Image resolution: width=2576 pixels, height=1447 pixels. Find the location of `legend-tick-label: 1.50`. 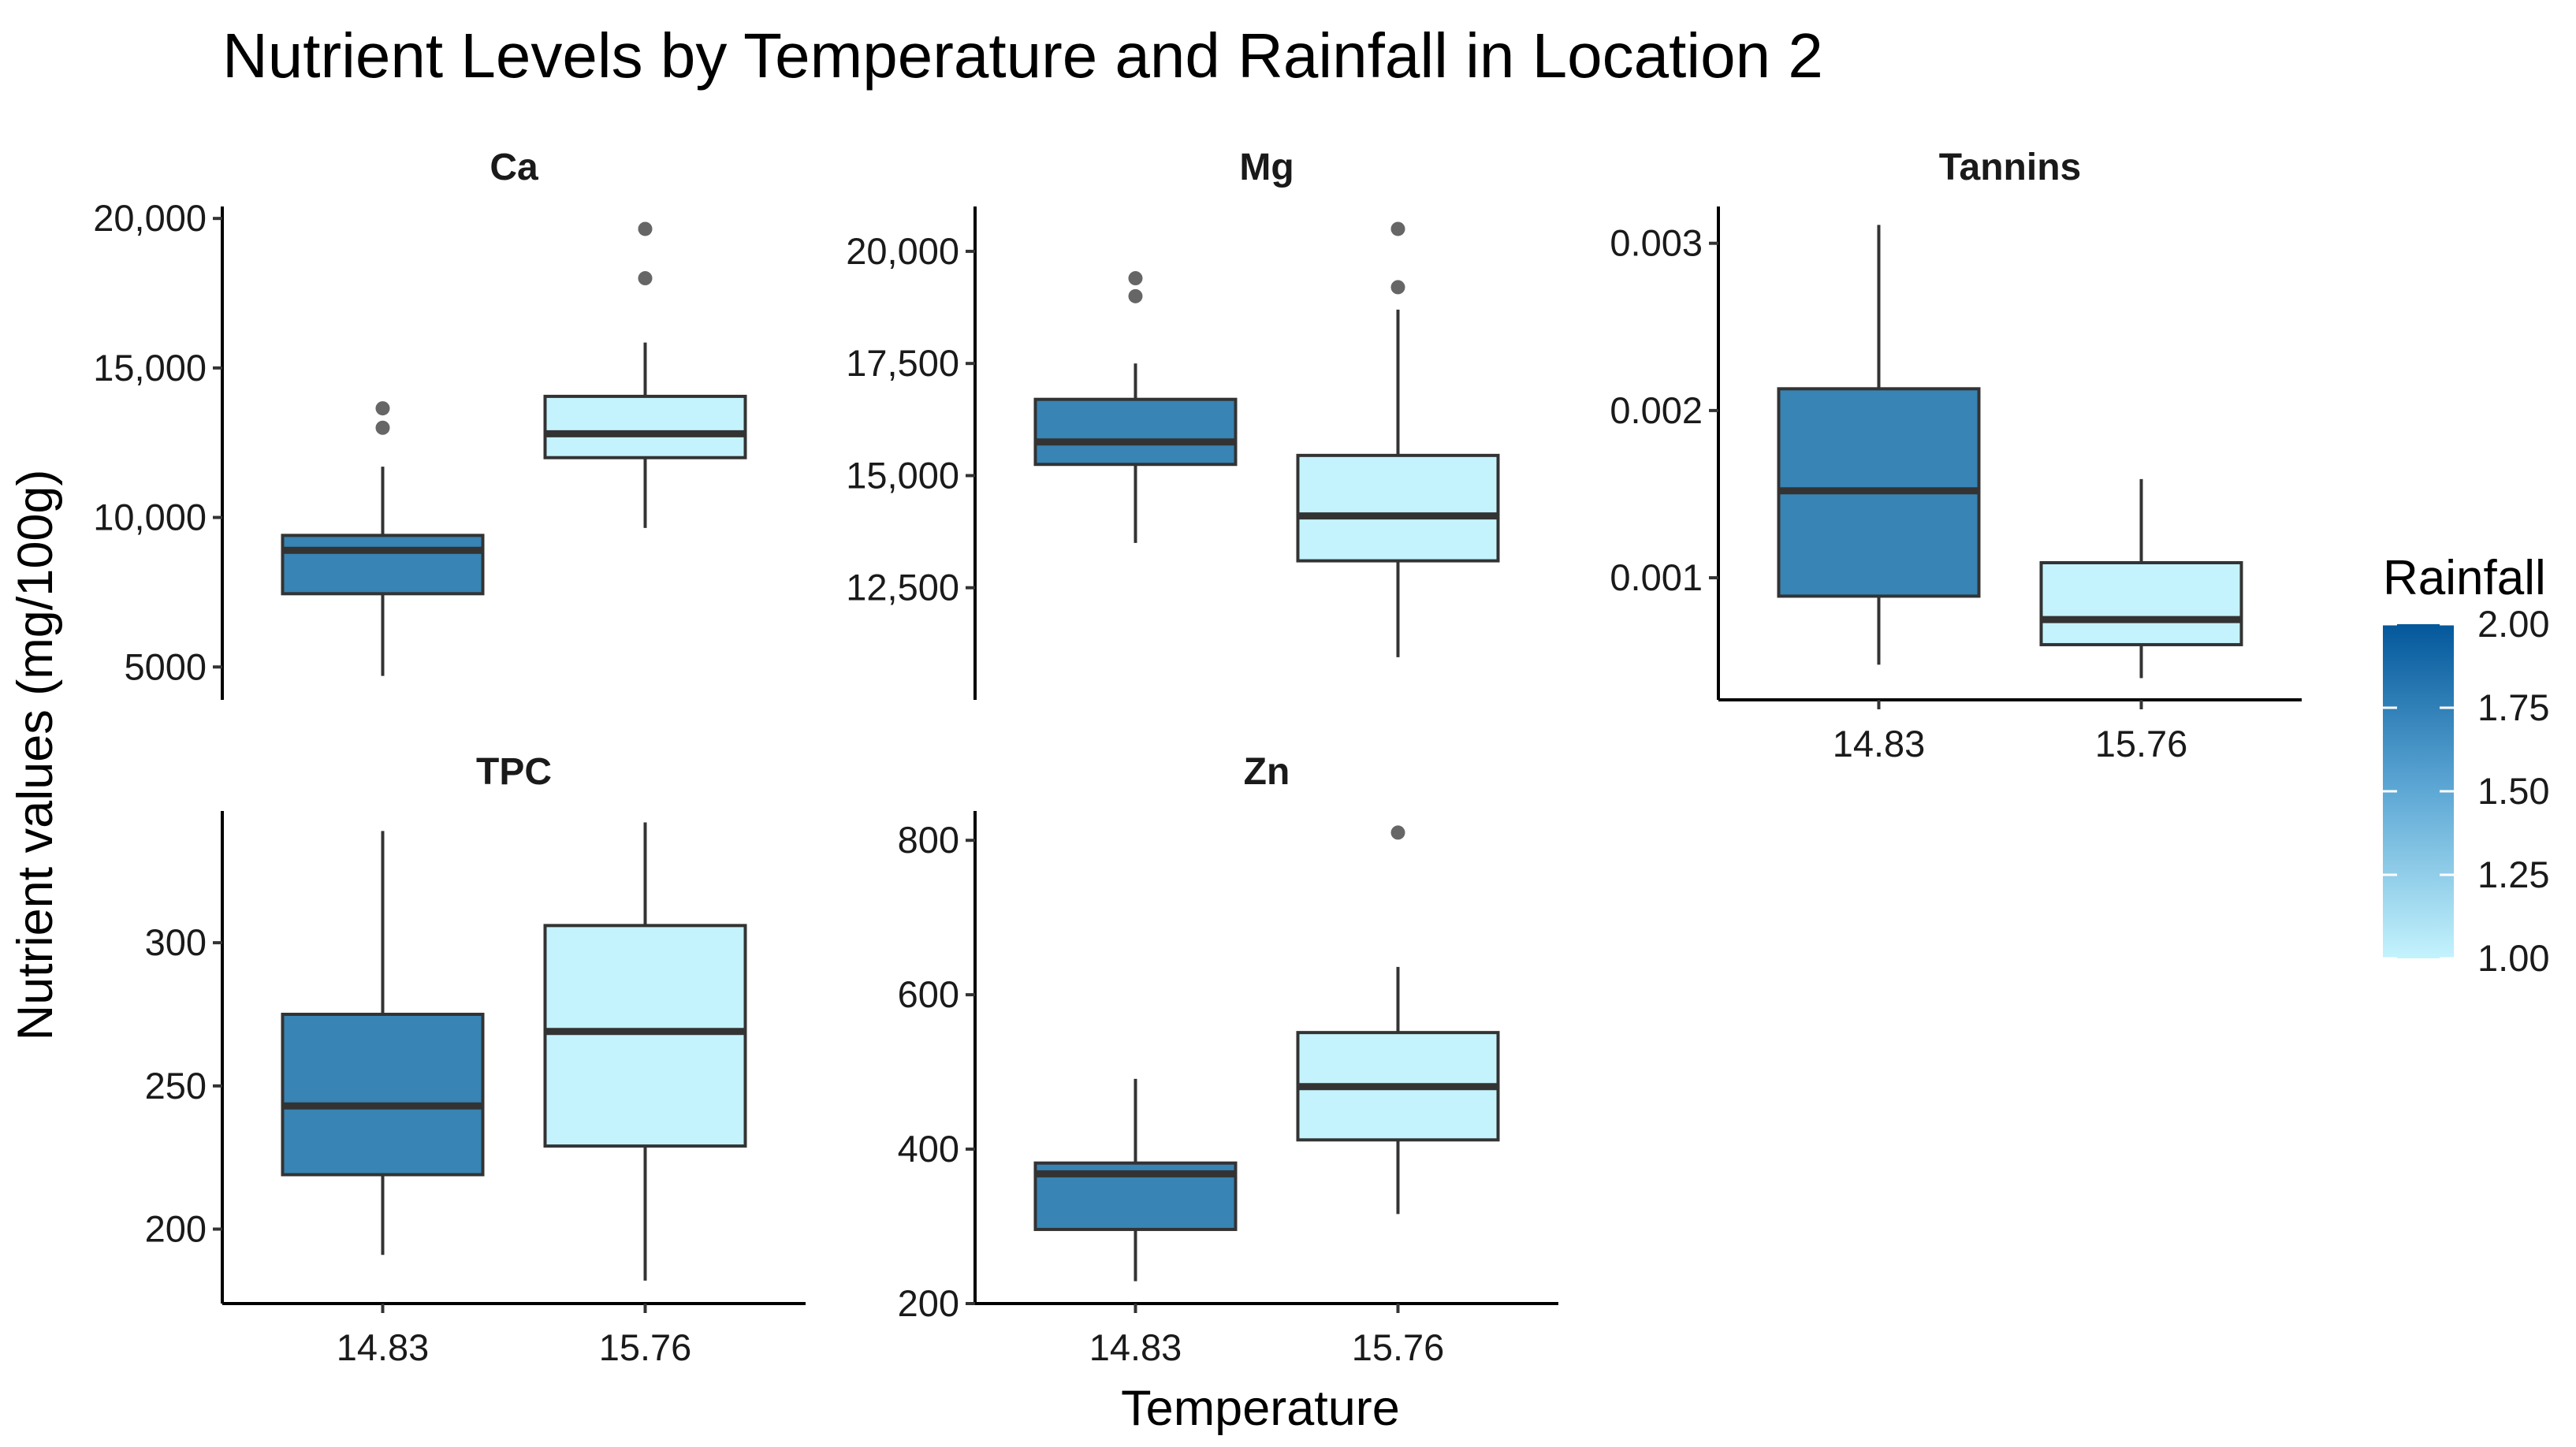

legend-tick-label: 1.50 is located at coordinates (2513, 791).